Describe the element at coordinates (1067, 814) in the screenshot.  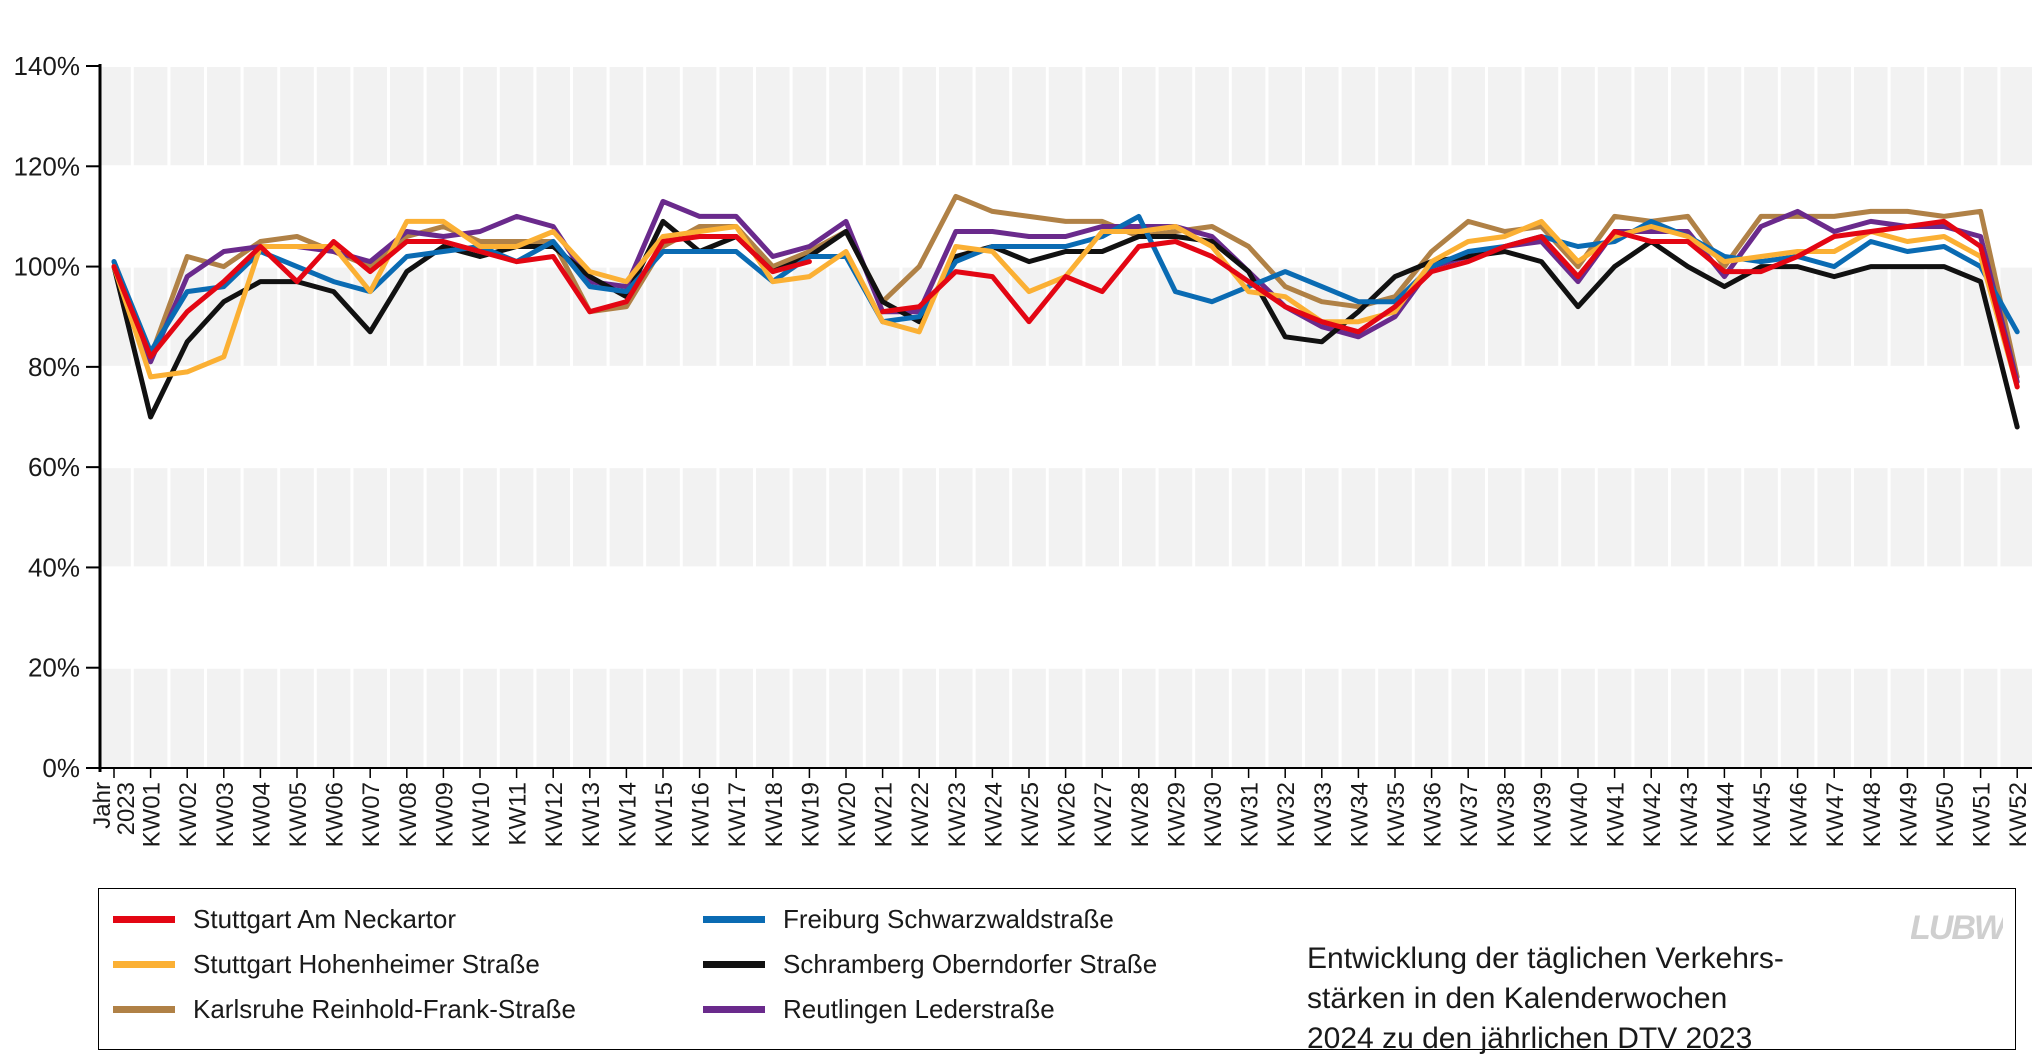
I see `x-tick-label: KW26` at that location.